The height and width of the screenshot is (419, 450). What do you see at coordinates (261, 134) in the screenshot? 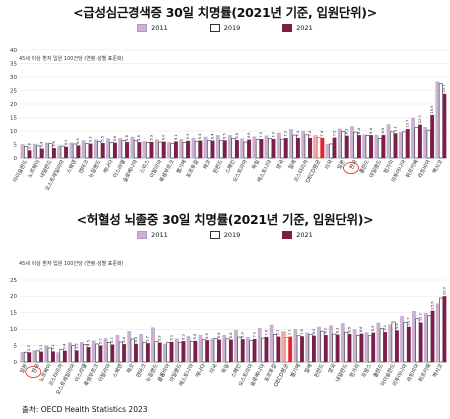
I see `data-label: 7.0` at bounding box center [261, 134].